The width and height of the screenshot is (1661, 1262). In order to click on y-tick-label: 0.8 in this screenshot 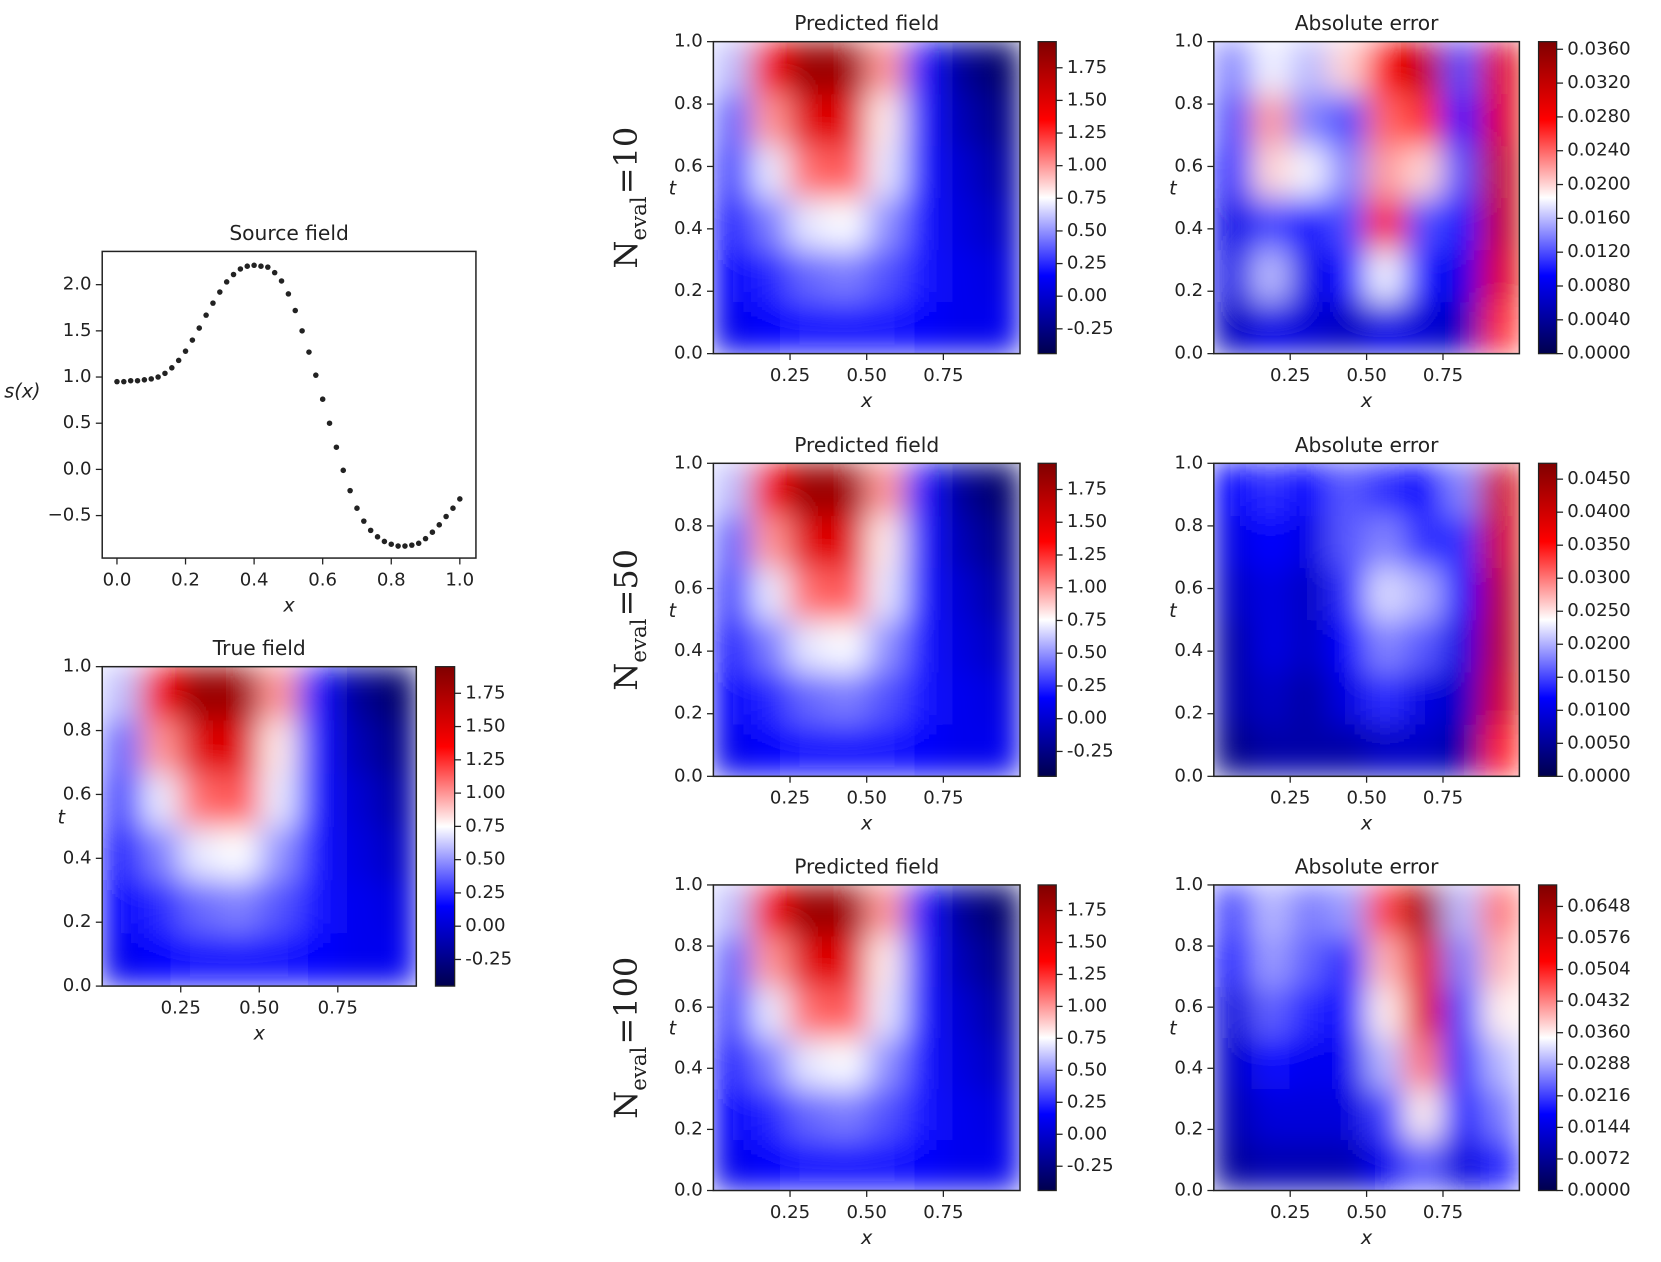, I will do `click(688, 945)`.